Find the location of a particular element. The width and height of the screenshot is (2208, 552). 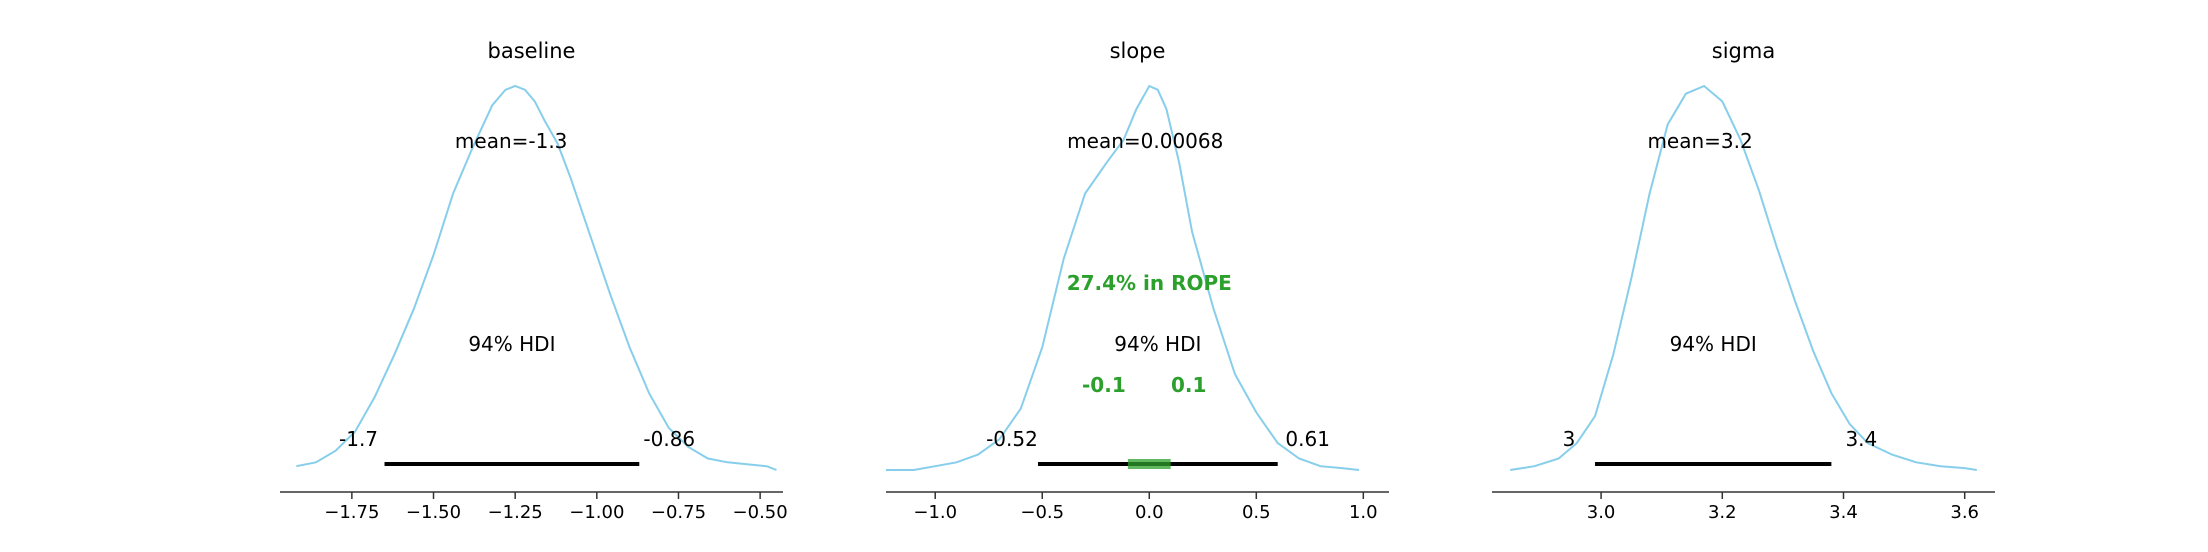

hdi-high-label: -0.86 is located at coordinates (669, 439).